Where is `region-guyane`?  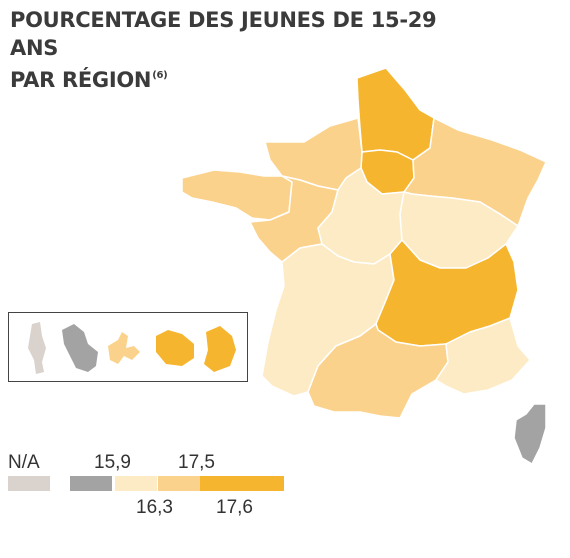
region-guyane is located at coordinates (220, 349).